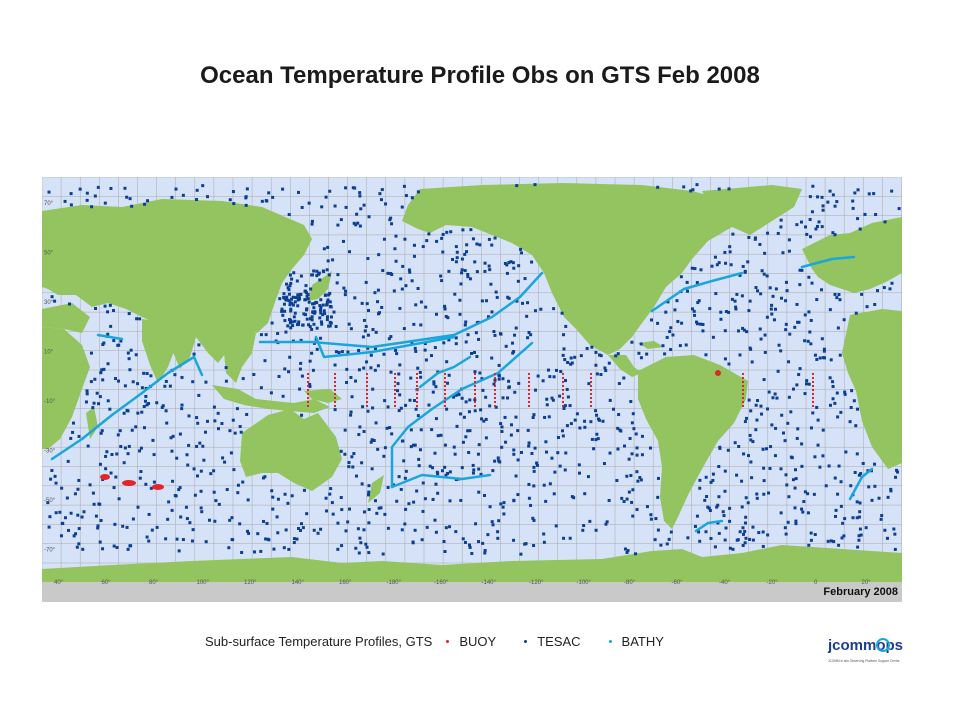  I want to click on longitude-tick: 100°, so click(203, 583).